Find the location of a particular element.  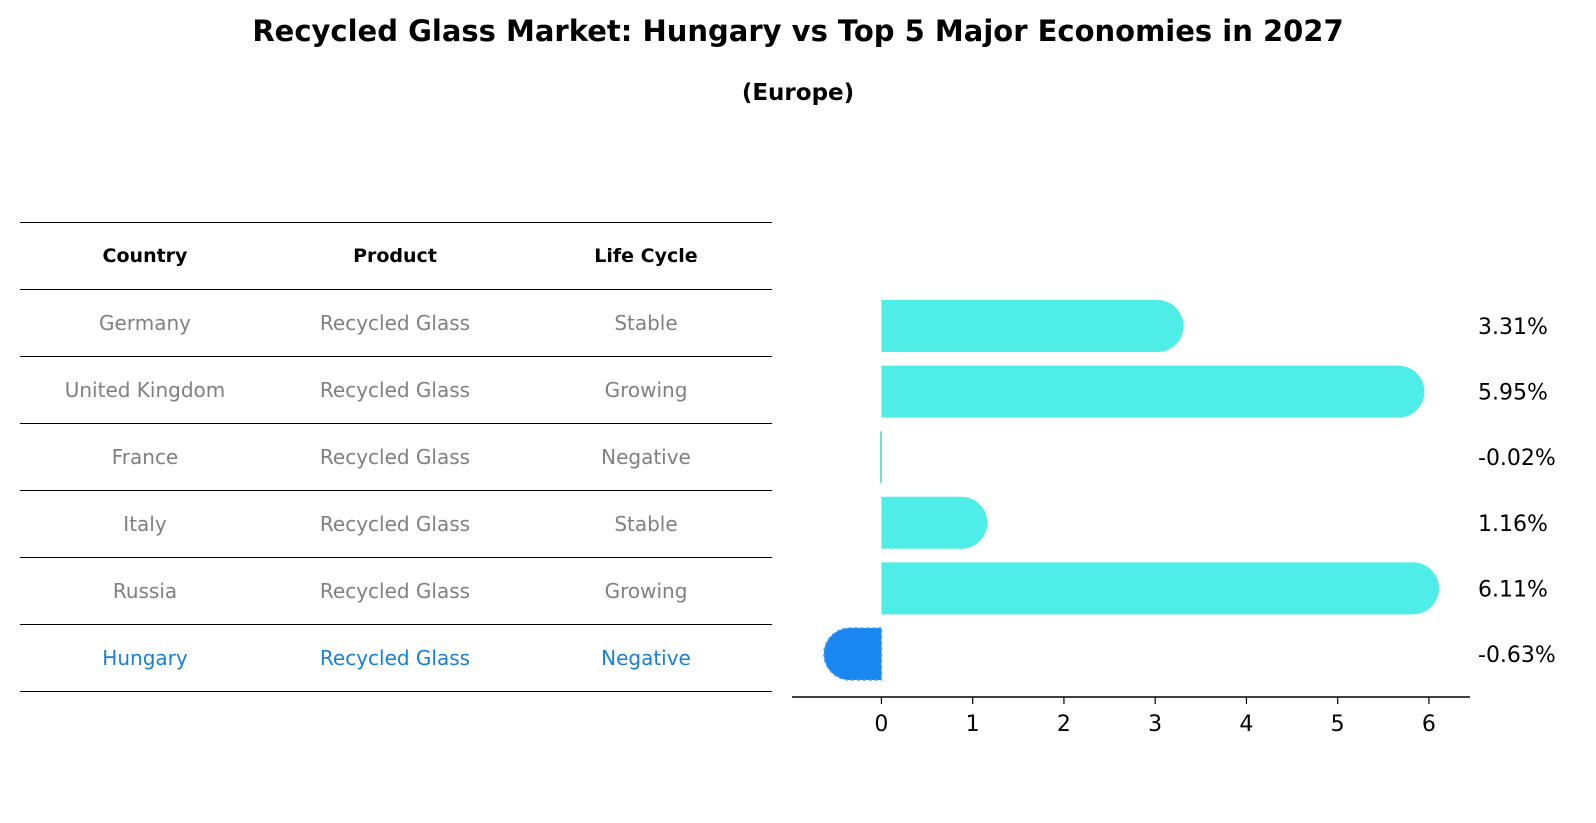

data-label: -0.63% is located at coordinates (1517, 655).